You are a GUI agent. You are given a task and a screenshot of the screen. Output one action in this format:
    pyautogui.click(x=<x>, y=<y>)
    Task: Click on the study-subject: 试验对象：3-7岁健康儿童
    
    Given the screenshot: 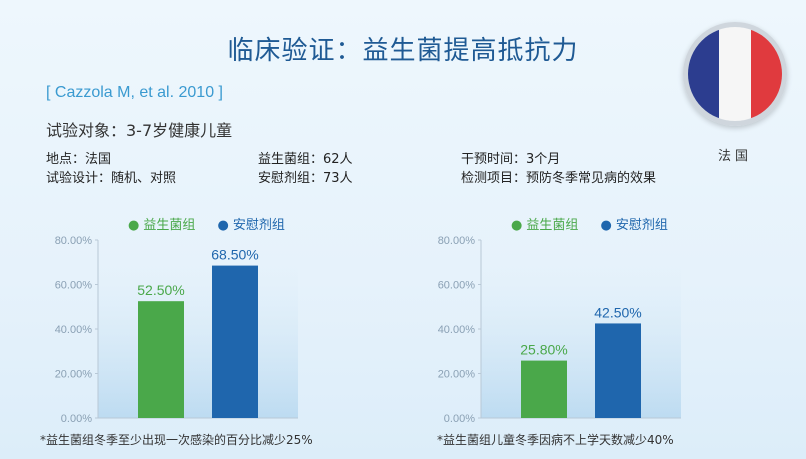 What is the action you would take?
    pyautogui.click(x=139, y=130)
    